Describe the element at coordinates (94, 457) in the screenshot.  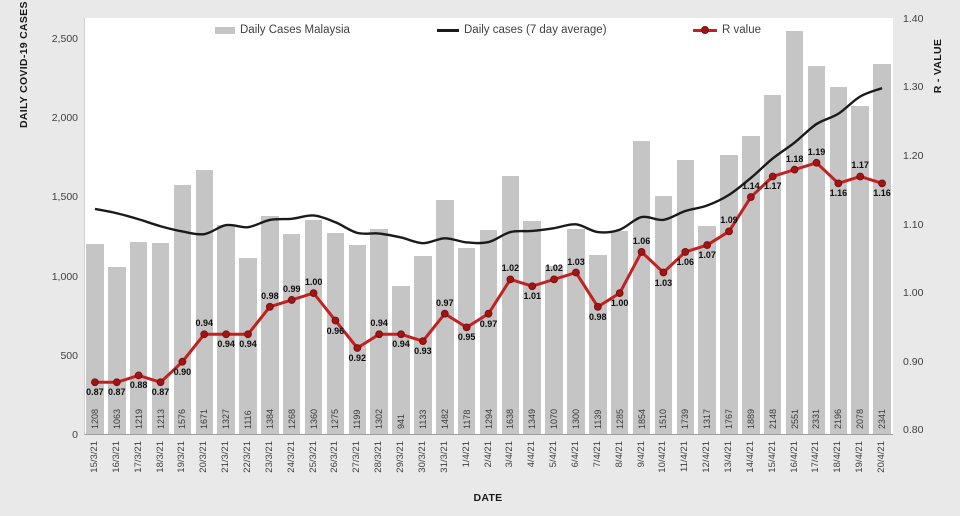
I see `x-axis-date-label: 15/3/21` at that location.